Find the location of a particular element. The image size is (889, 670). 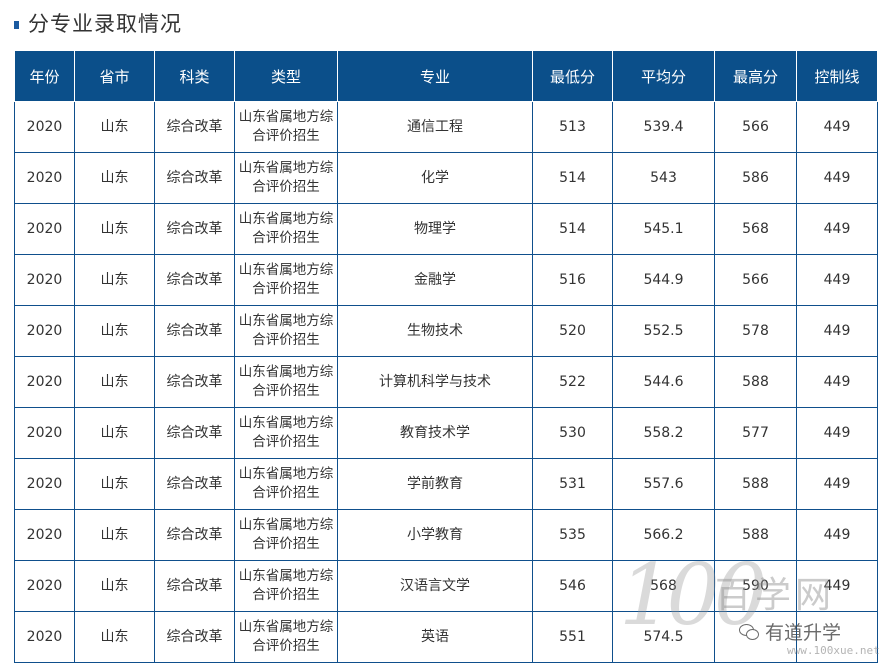

square-bullet-icon is located at coordinates (16, 24).